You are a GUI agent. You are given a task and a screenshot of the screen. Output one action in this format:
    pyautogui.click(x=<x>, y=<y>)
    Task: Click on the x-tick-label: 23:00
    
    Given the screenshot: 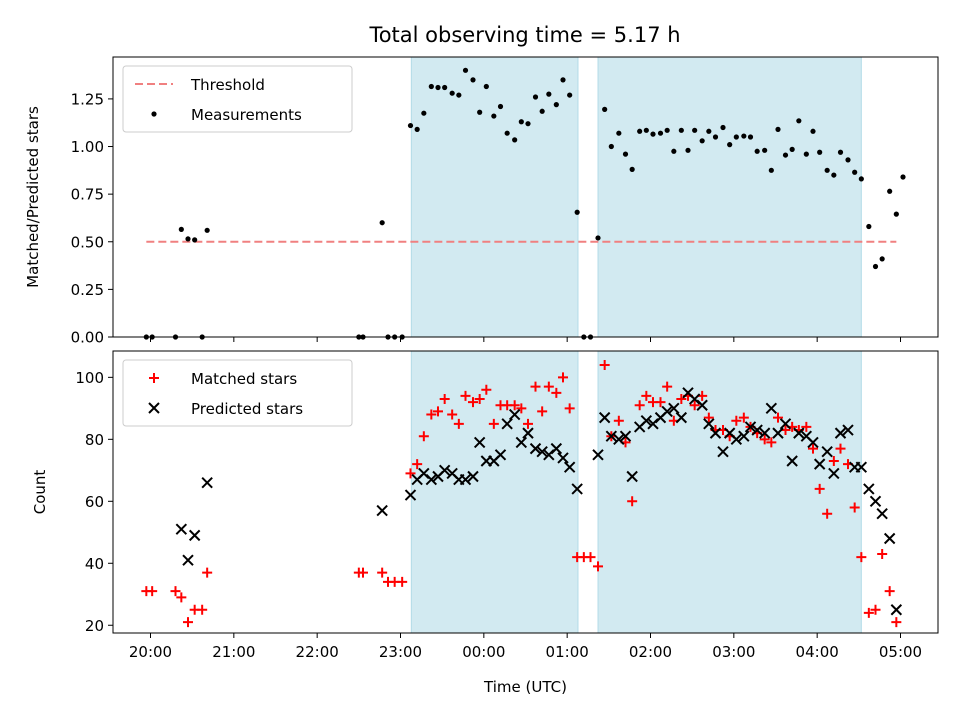 What is the action you would take?
    pyautogui.click(x=400, y=652)
    